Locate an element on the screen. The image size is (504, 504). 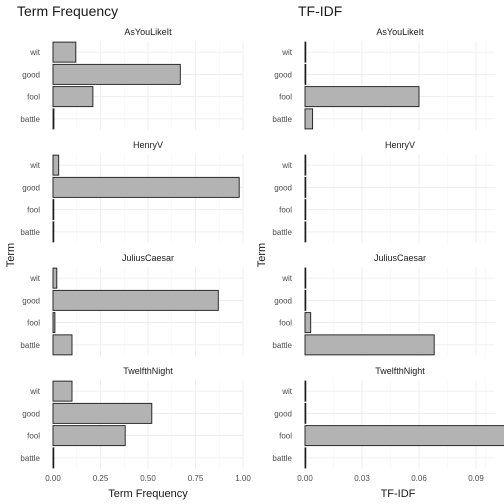
x-tick-label: 0.03 is located at coordinates (362, 478).